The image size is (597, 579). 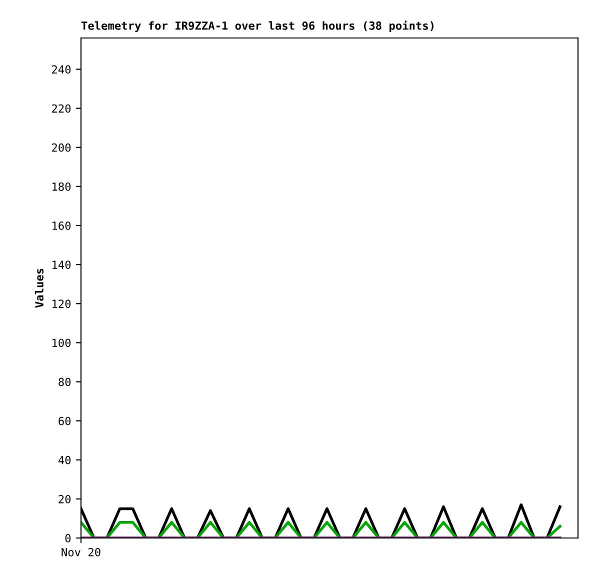 What do you see at coordinates (61, 343) in the screenshot?
I see `y-tick-label: 100` at bounding box center [61, 343].